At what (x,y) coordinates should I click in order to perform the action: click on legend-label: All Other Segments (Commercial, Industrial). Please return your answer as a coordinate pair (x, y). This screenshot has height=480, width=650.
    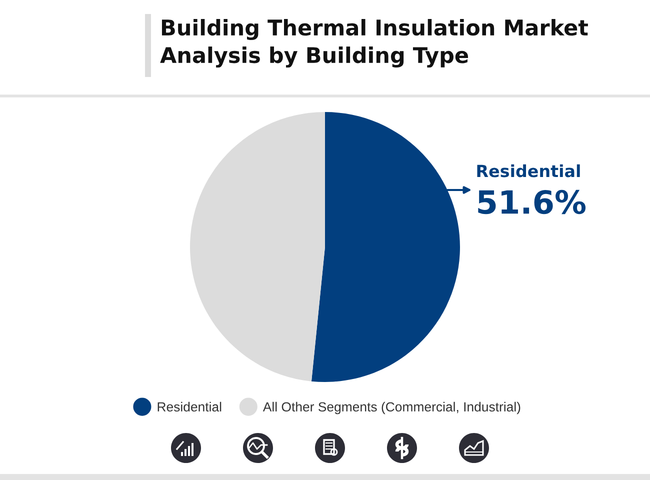
    Looking at the image, I should click on (391, 408).